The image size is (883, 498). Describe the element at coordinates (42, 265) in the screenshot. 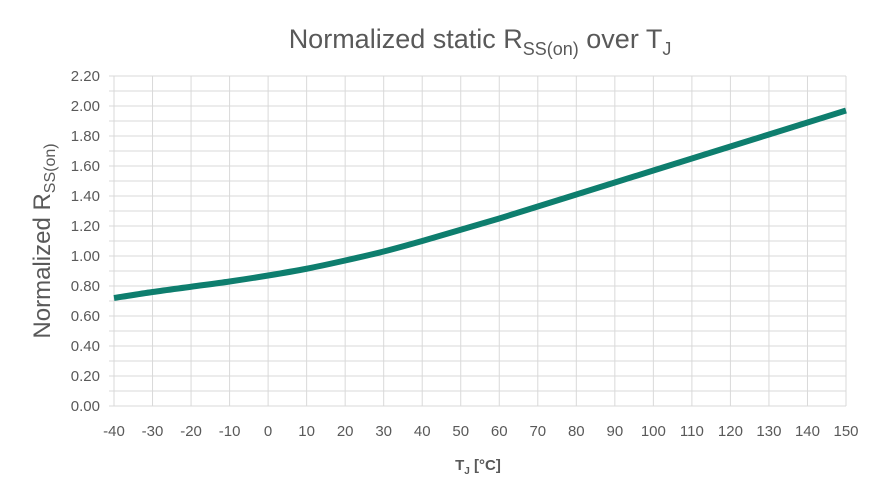

I see `y-axis-label-main: Normalized R` at that location.